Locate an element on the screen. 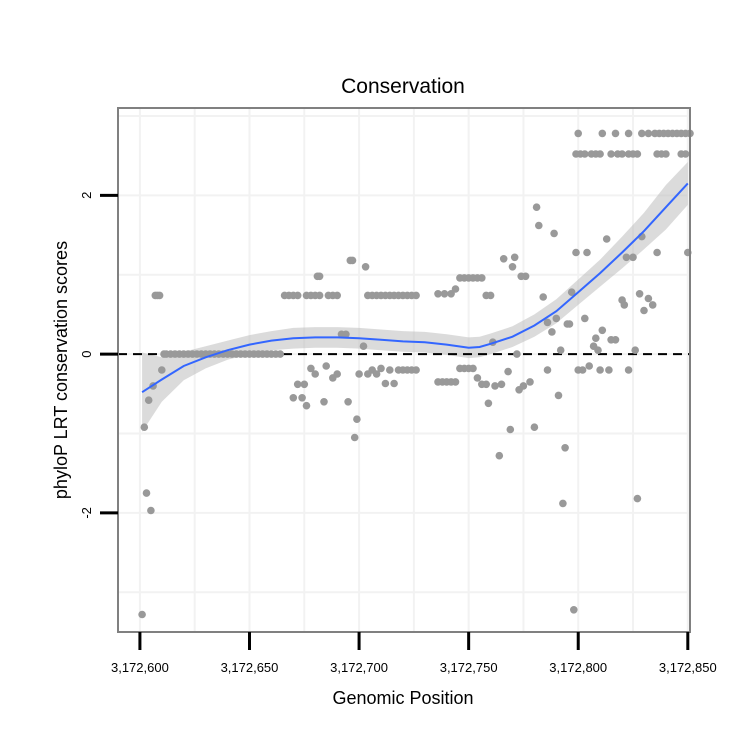  x-tick-label: 3,172,600 is located at coordinates (140, 667).